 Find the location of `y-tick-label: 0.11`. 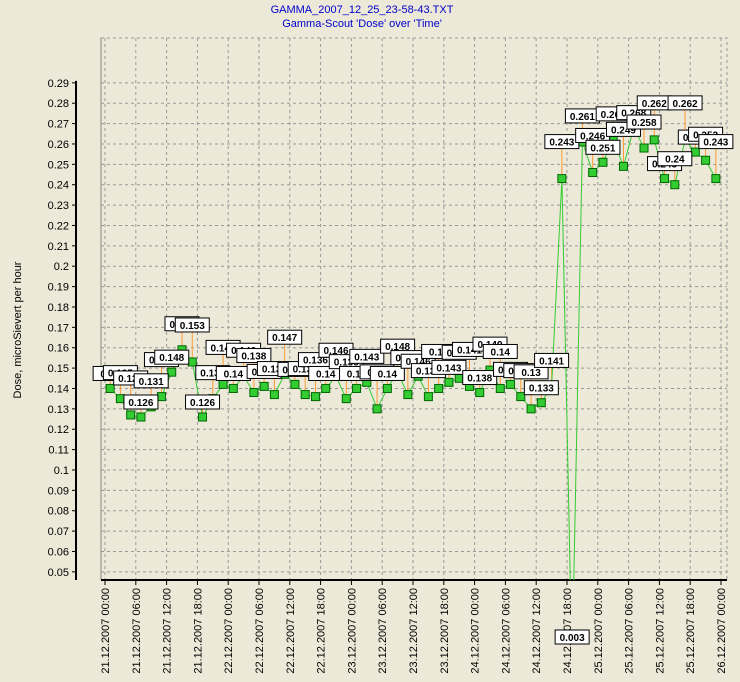

y-tick-label: 0.11 is located at coordinates (58, 451).